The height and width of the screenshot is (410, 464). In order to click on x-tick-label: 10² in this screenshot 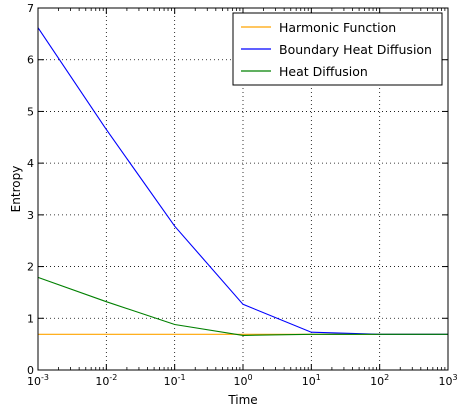, I will do `click(379, 380)`.